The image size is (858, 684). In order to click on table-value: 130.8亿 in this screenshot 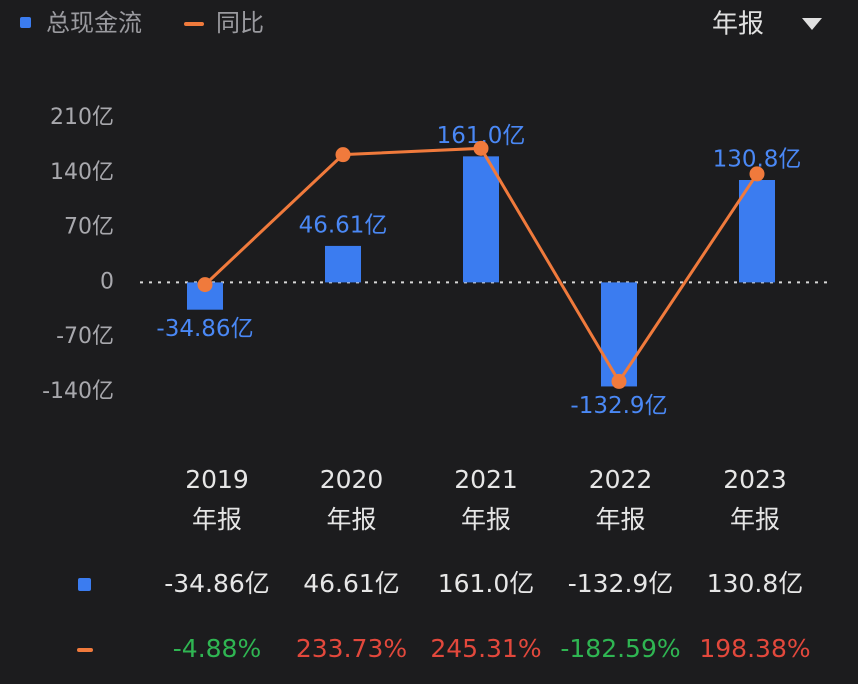, I will do `click(755, 583)`.